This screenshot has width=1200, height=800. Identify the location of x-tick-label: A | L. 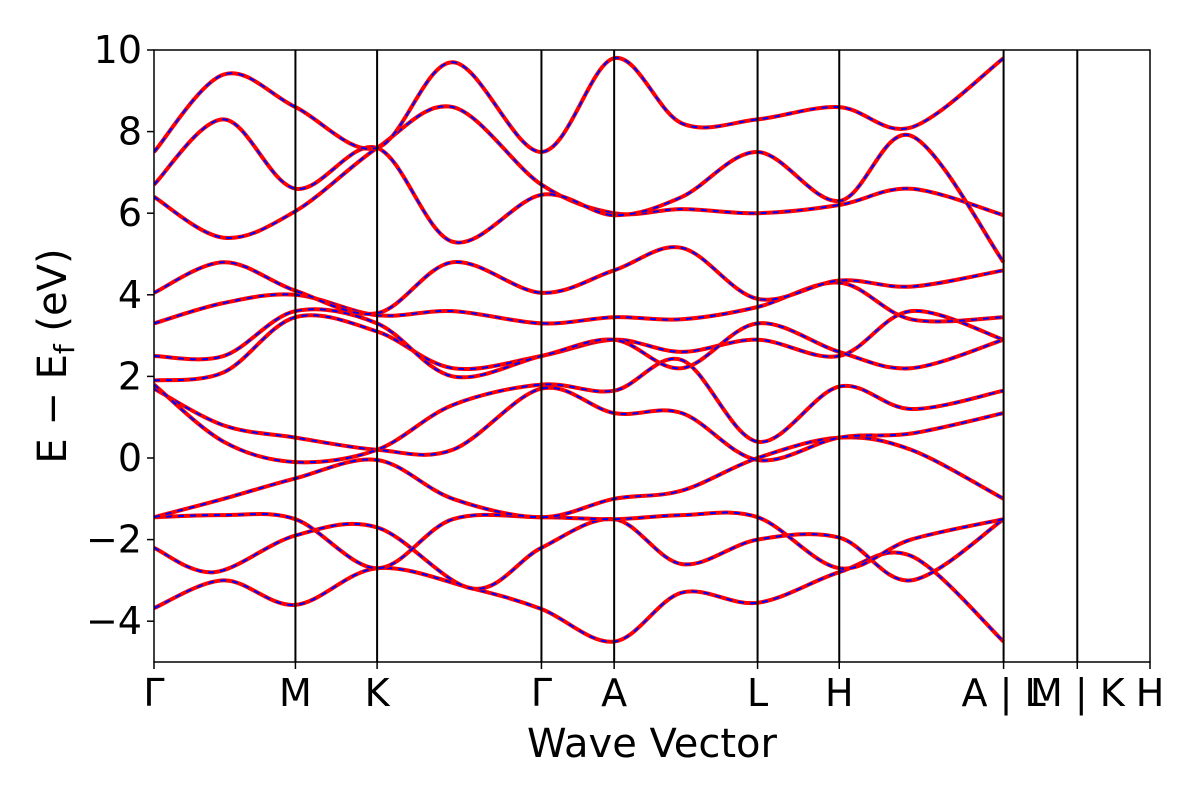
(1004, 693).